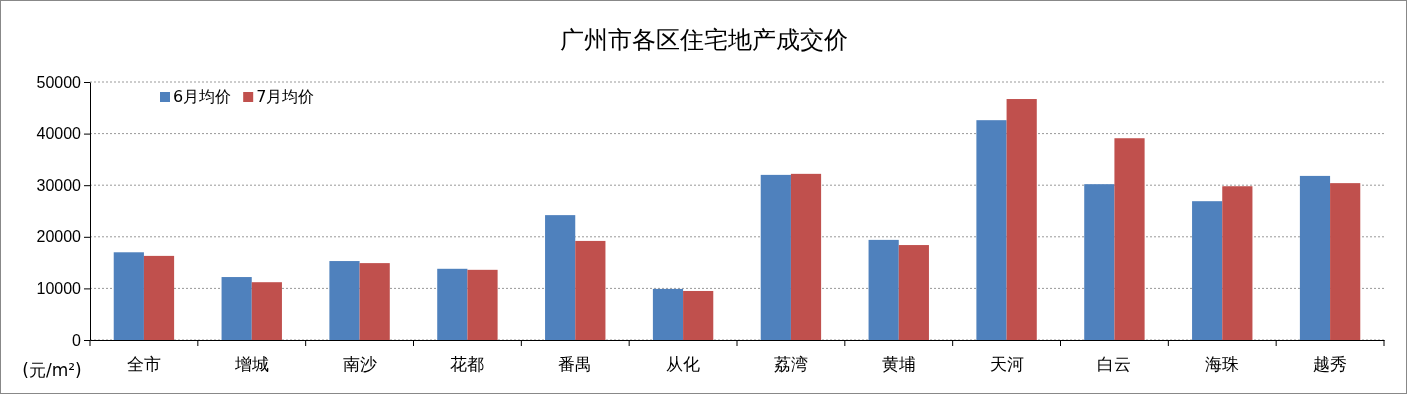 This screenshot has height=395, width=1408. Describe the element at coordinates (790, 365) in the screenshot. I see `x-tick-label: 荔湾` at that location.